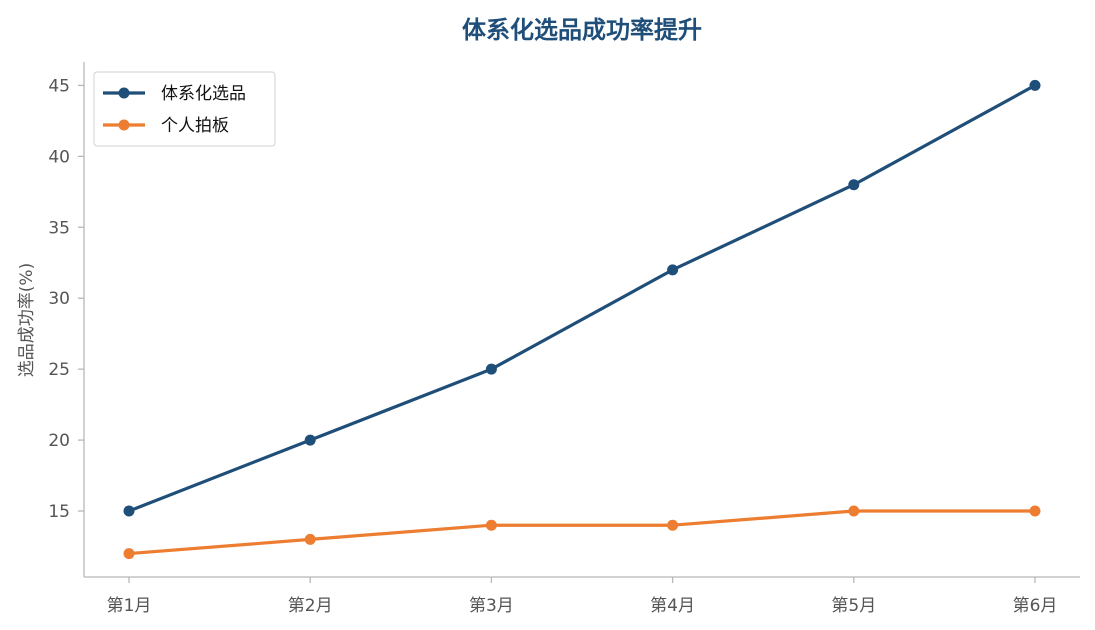  Describe the element at coordinates (59, 370) in the screenshot. I see `y-tick-label: 25` at that location.